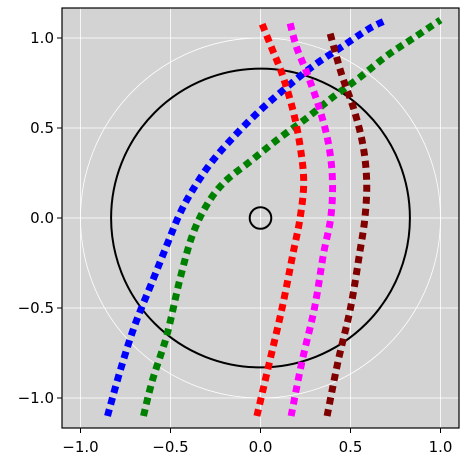 Image resolution: width=468 pixels, height=468 pixels. I want to click on y-tick-label-3: 0.5, so click(42, 128).